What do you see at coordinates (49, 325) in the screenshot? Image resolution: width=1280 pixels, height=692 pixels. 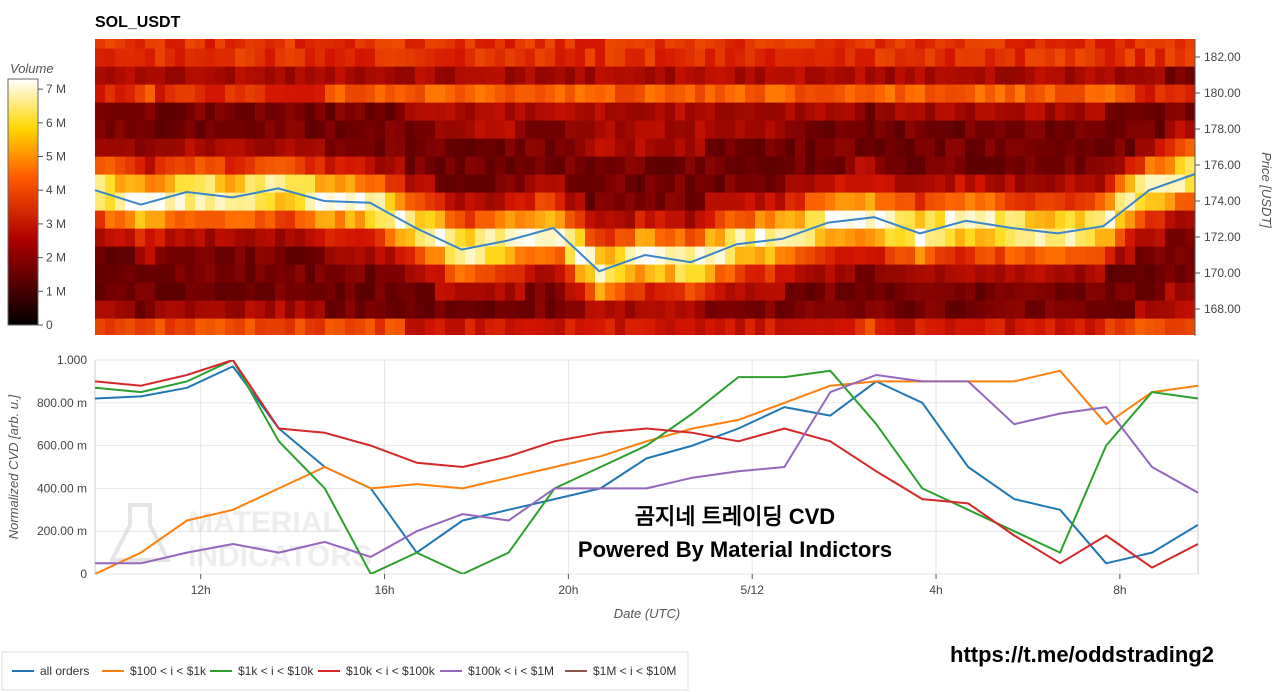 I see `colorbar-tick-label: 0` at bounding box center [49, 325].